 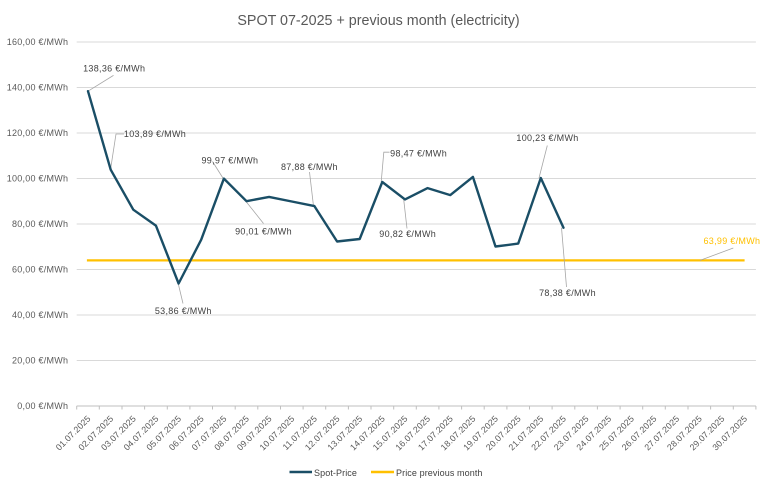 I want to click on svg-text: 90,01 €/MWh, so click(x=263, y=232).